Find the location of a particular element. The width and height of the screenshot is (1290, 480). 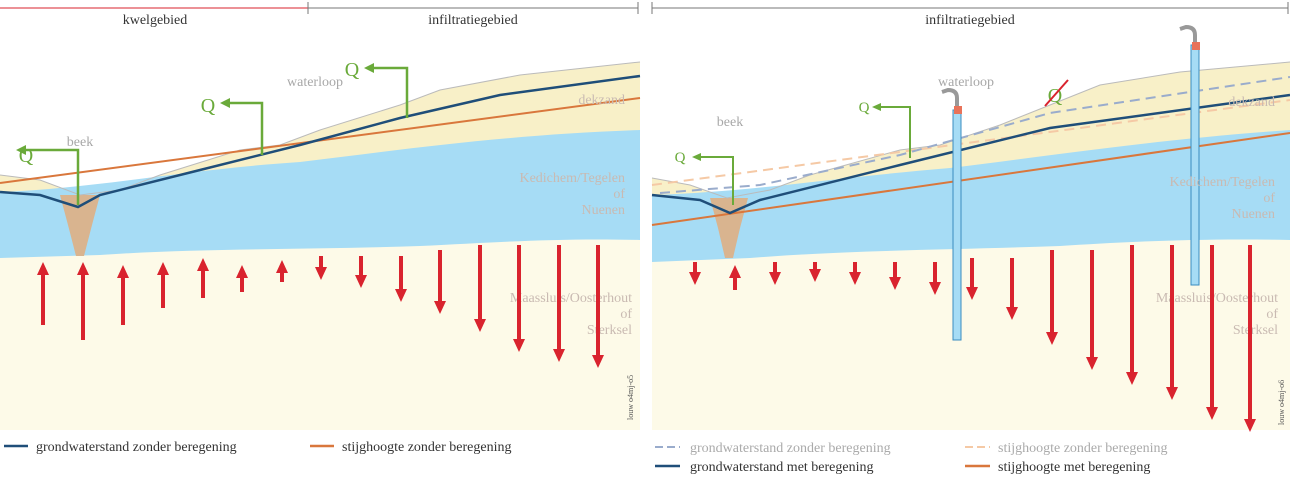

strike is located at coordinates (1056, 93).